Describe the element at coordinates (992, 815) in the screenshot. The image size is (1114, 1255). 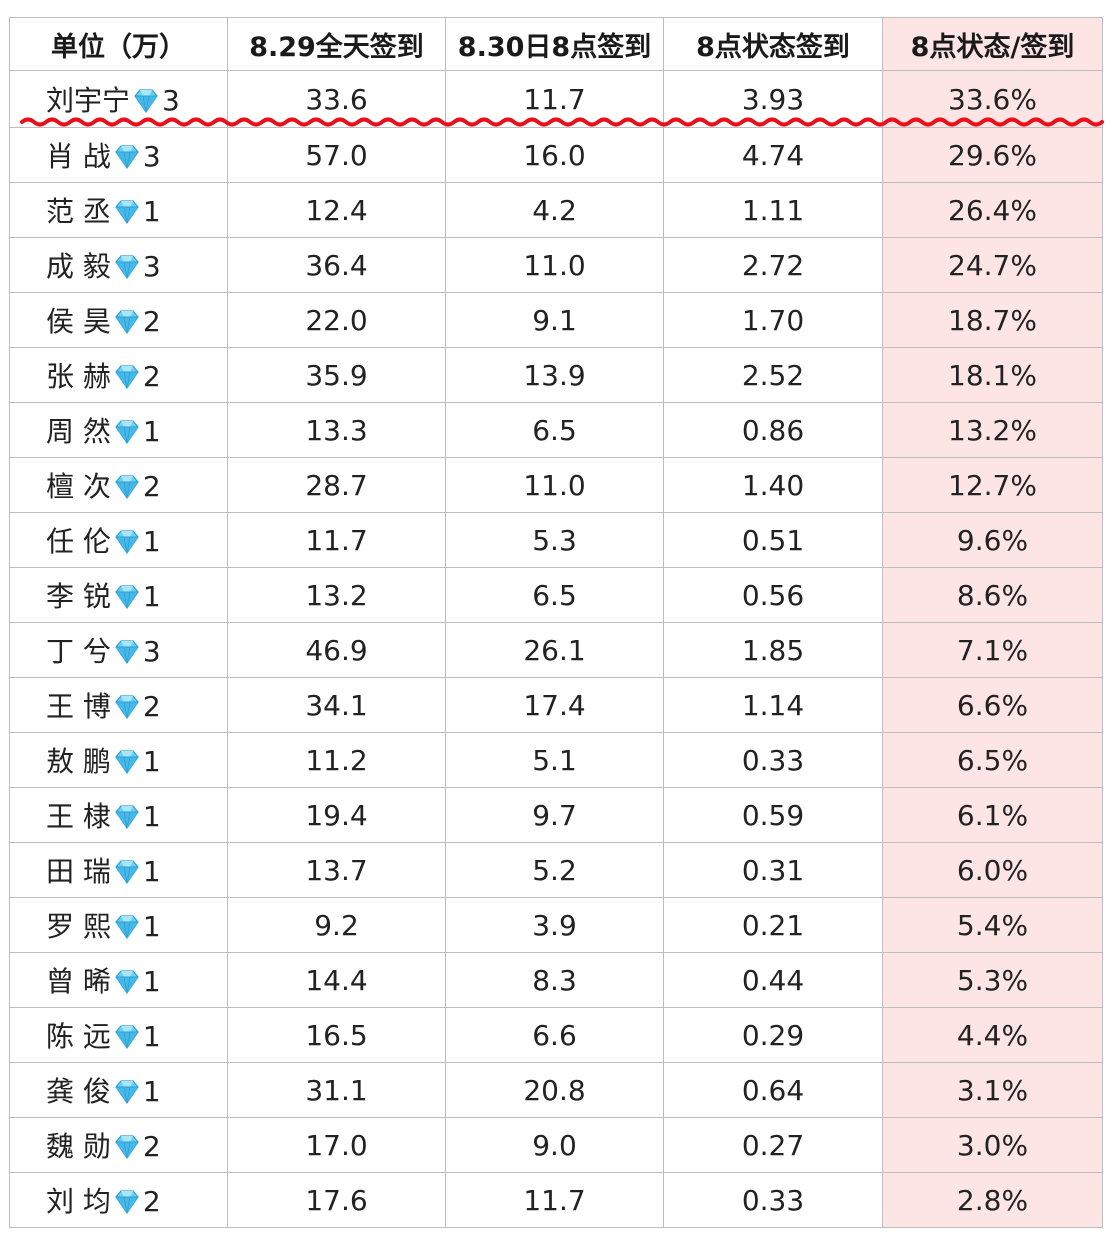
I see `cell-8am-ratio: 6.1%` at that location.